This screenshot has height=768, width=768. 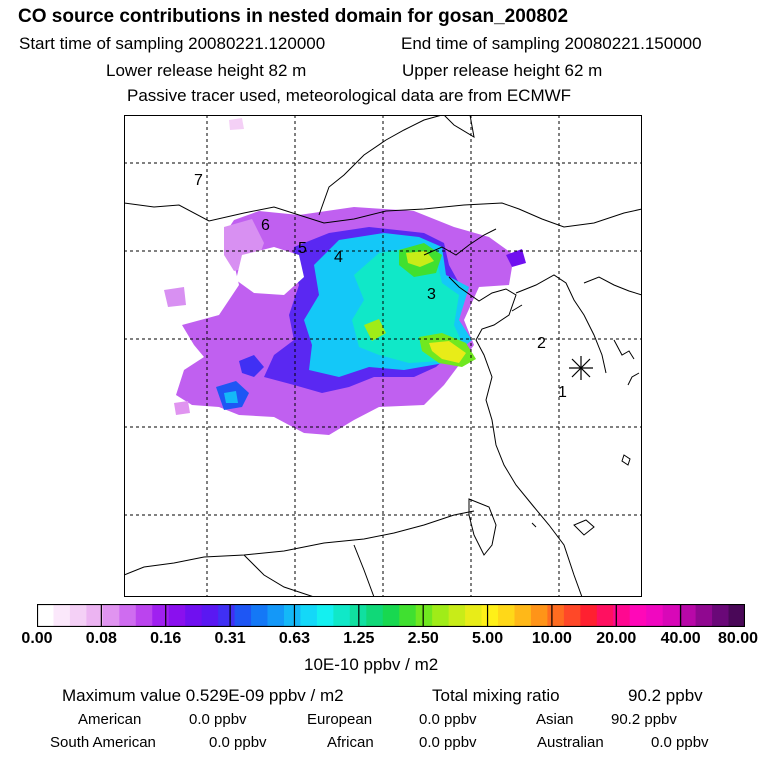 What do you see at coordinates (496, 695) in the screenshot?
I see `total-mixing-label: Total mixing ratio` at bounding box center [496, 695].